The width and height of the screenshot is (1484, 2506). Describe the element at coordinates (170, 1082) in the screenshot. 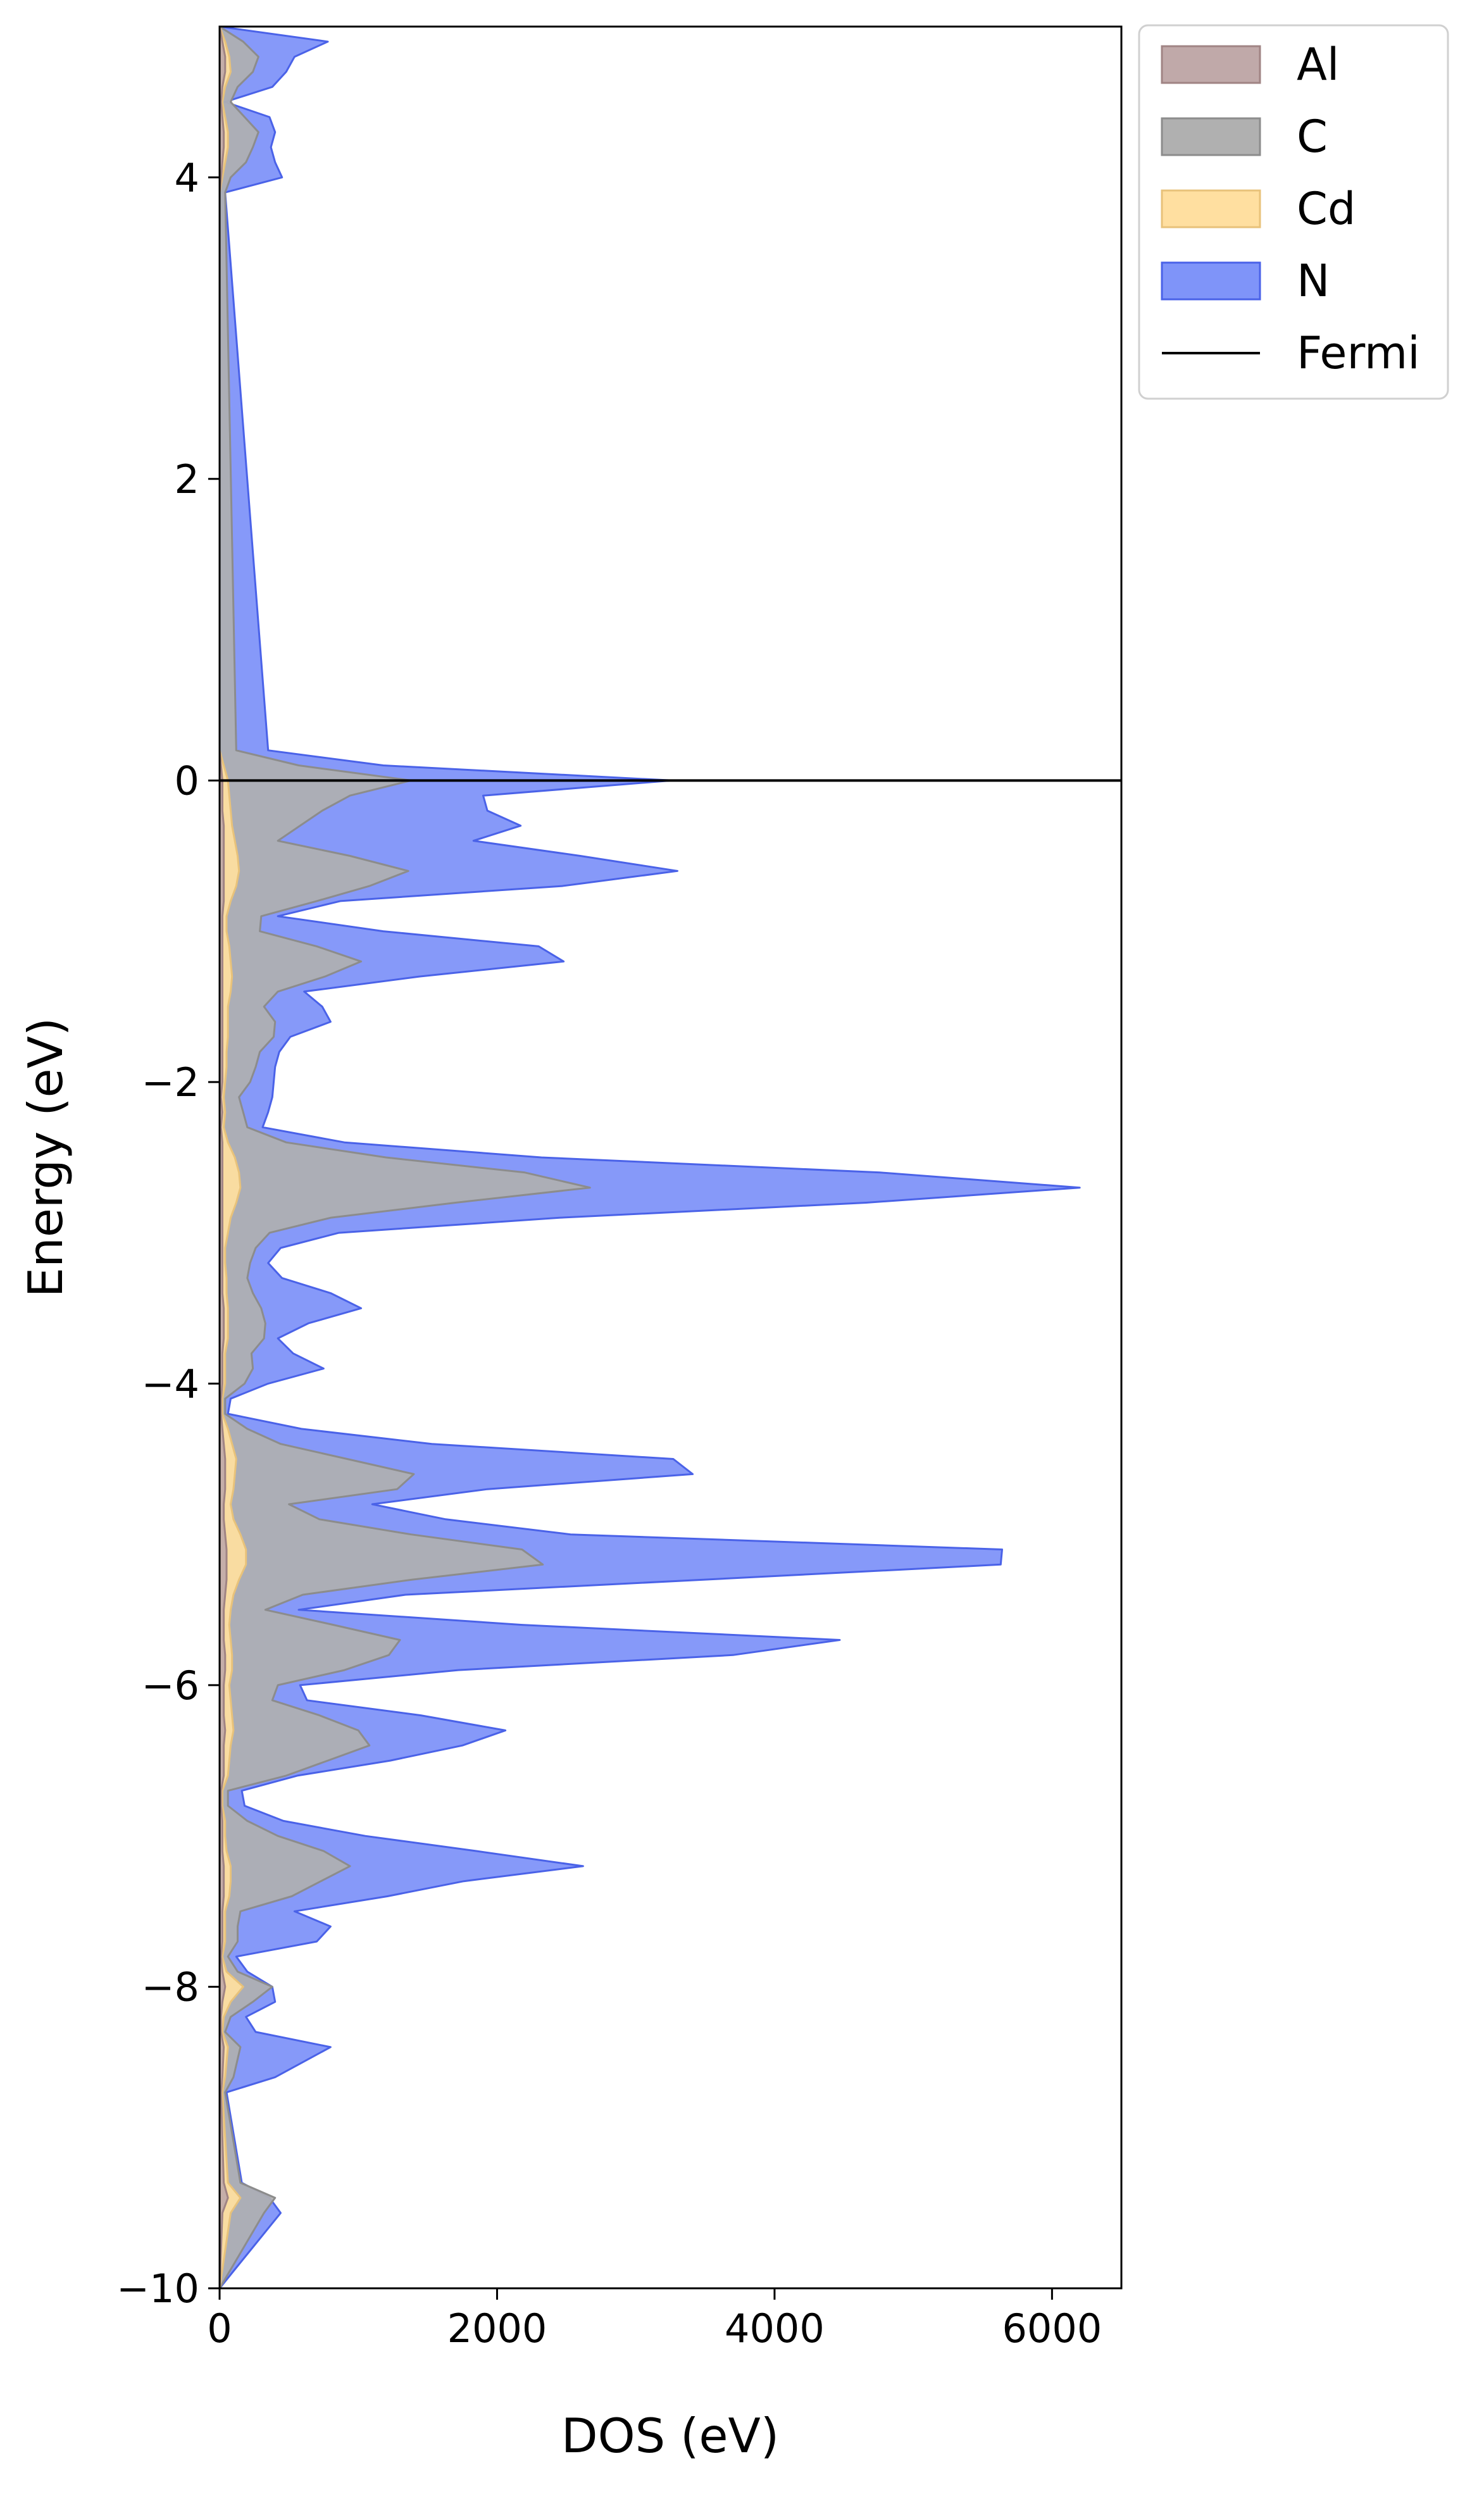

I see `y-tick-label: −2` at that location.